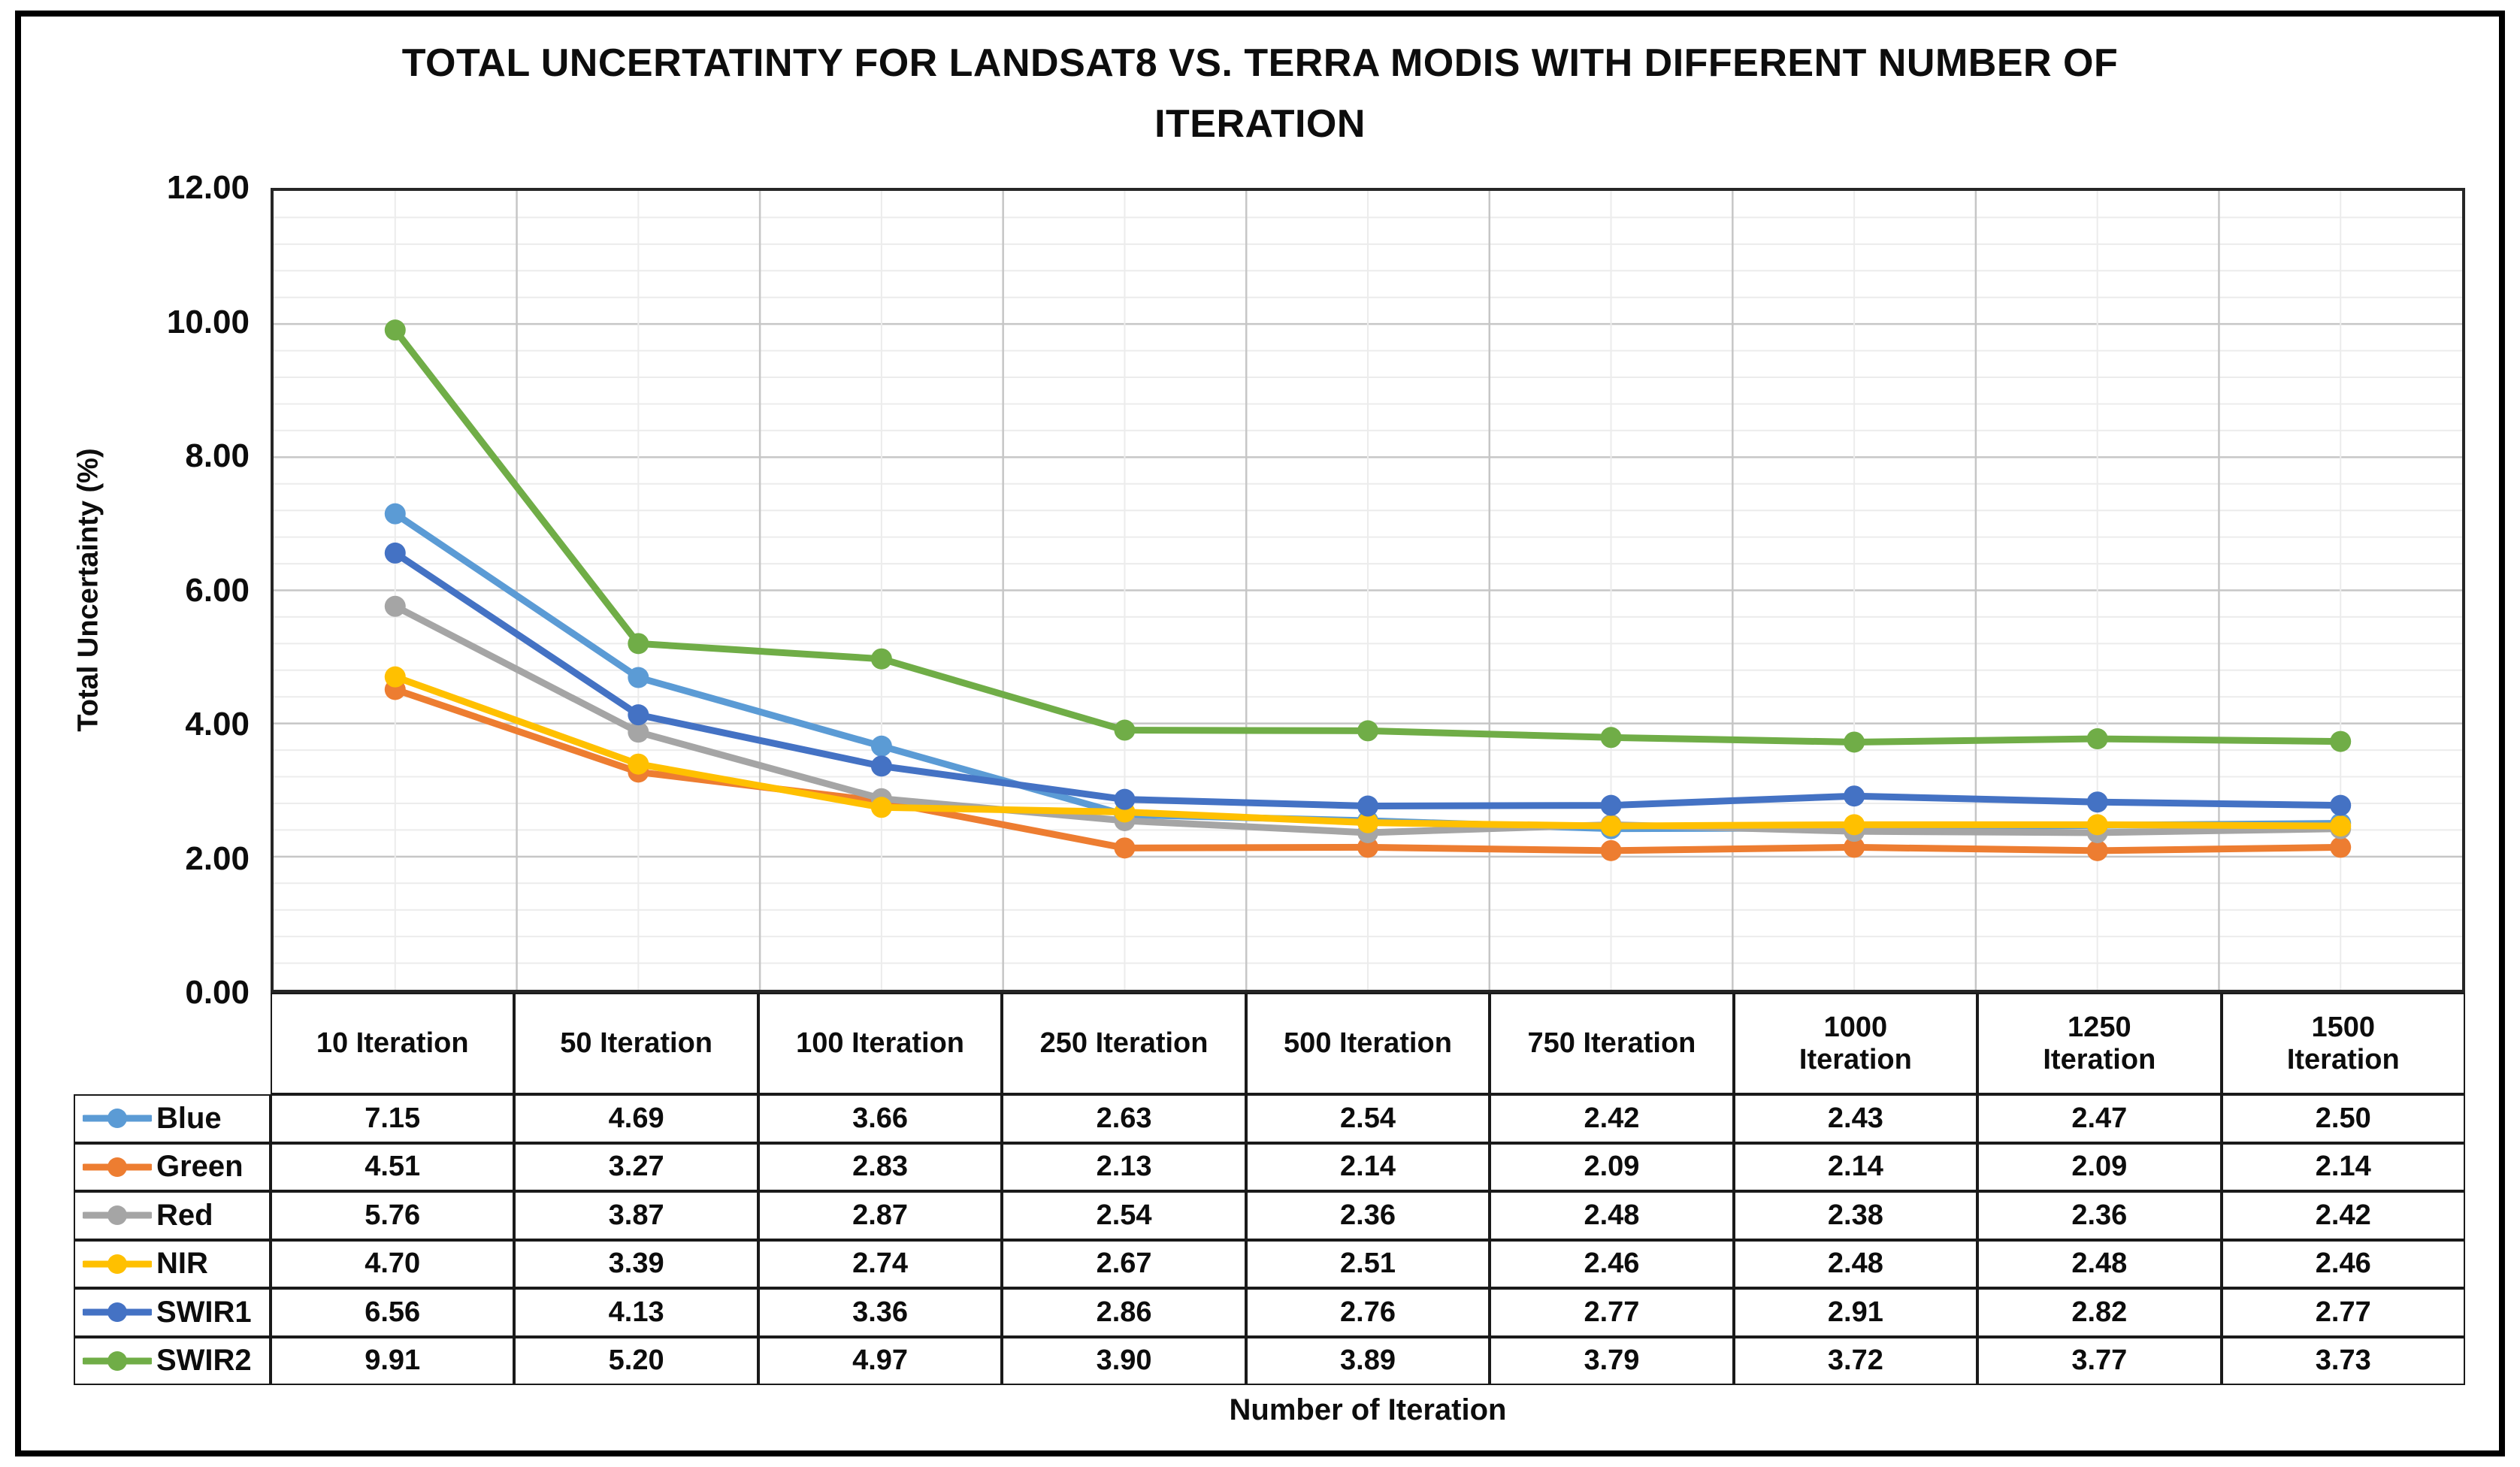 This screenshot has height=1467, width=2520. I want to click on column-header-label: 250 Iteration, so click(1124, 1043).